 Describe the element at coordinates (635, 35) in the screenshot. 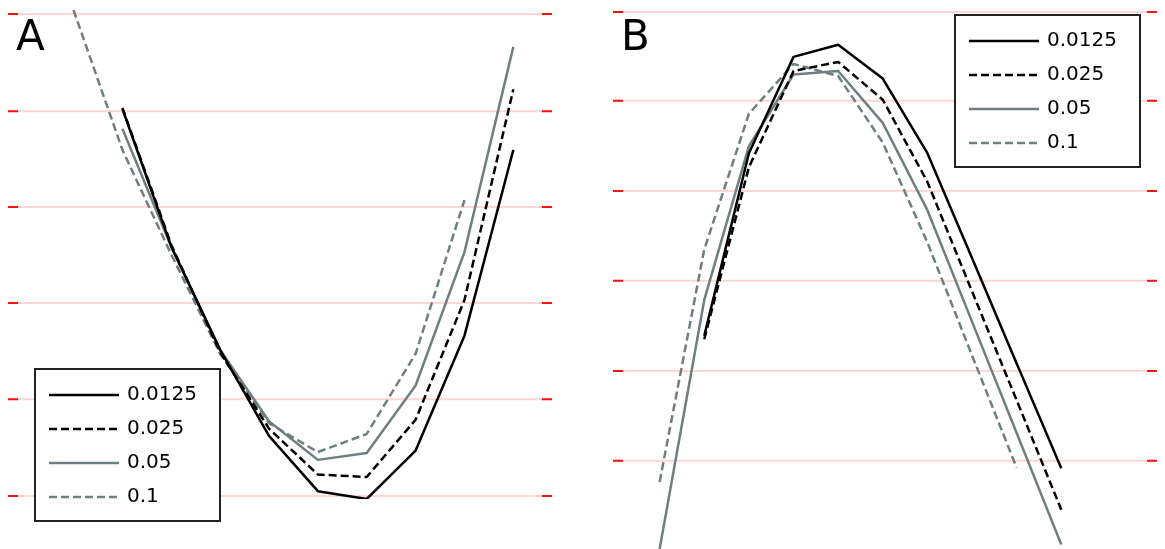

I see `chart-title: B` at that location.